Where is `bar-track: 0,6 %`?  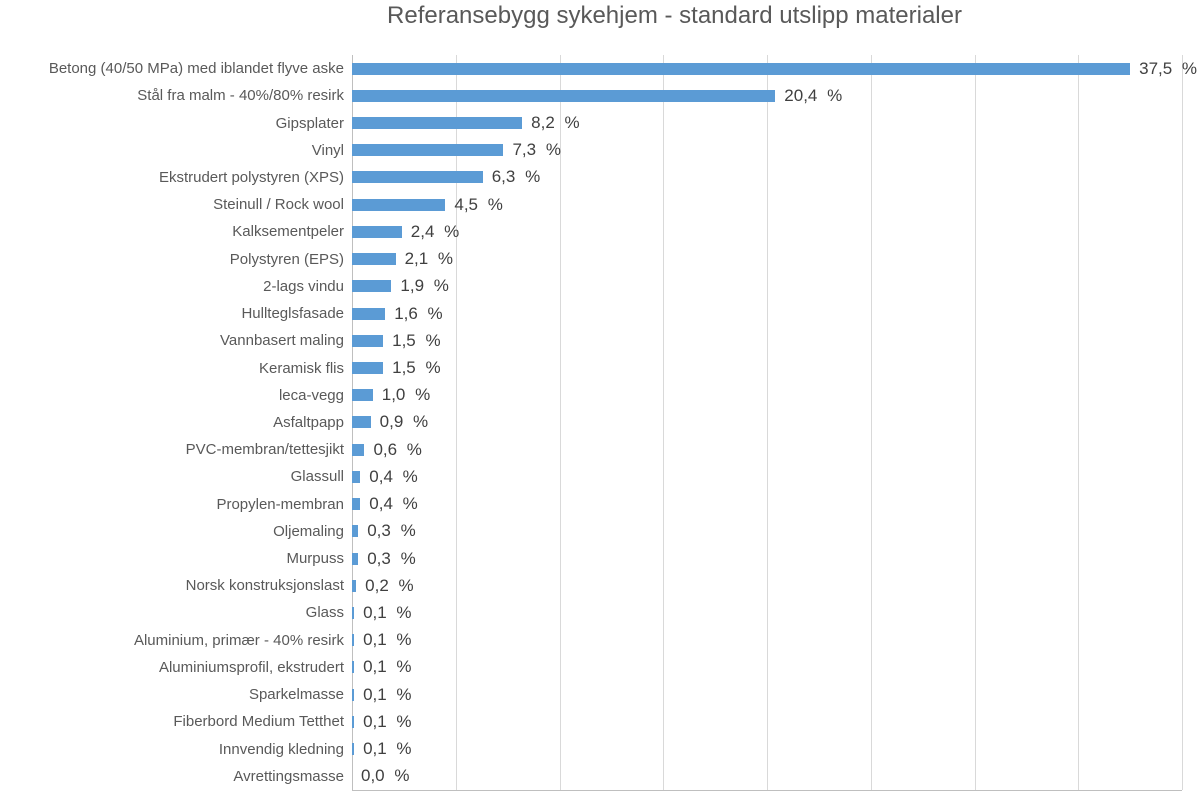 bar-track: 0,6 % is located at coordinates (776, 449).